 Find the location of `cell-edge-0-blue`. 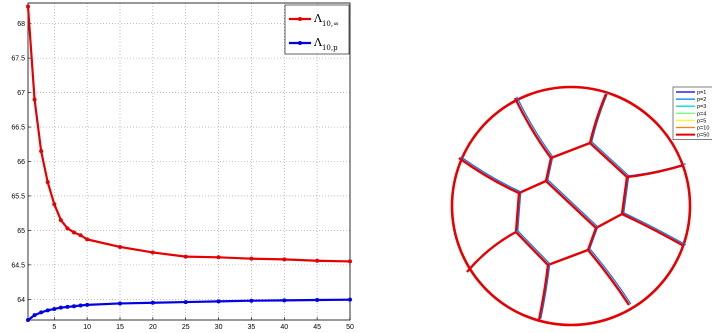

cell-edge-0-blue is located at coordinates (535, 127).